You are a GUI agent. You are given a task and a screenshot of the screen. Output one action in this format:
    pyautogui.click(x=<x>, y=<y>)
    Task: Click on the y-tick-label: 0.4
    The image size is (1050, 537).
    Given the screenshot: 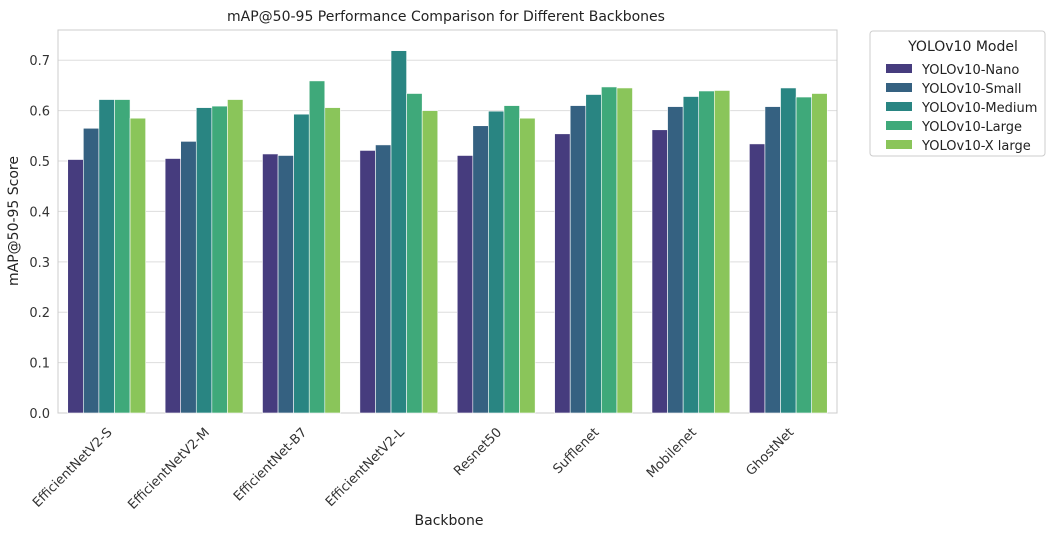 What is the action you would take?
    pyautogui.click(x=39, y=212)
    